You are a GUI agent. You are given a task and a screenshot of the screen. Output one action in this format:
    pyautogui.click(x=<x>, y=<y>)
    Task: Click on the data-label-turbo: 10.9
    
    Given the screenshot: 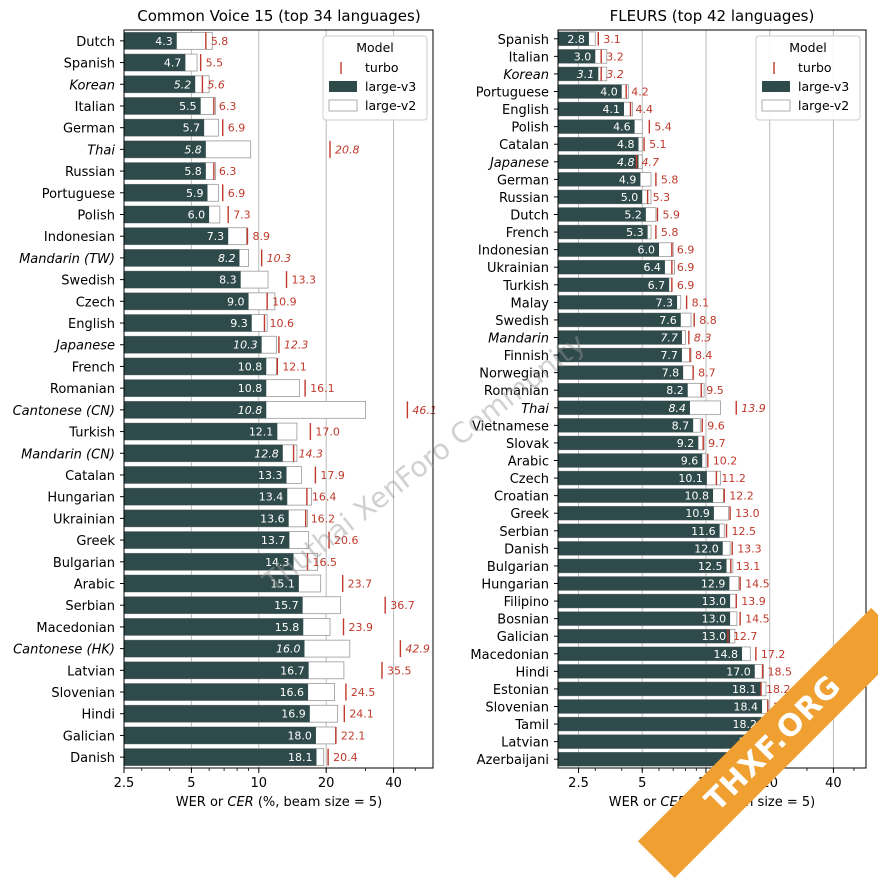 What is the action you would take?
    pyautogui.click(x=284, y=301)
    